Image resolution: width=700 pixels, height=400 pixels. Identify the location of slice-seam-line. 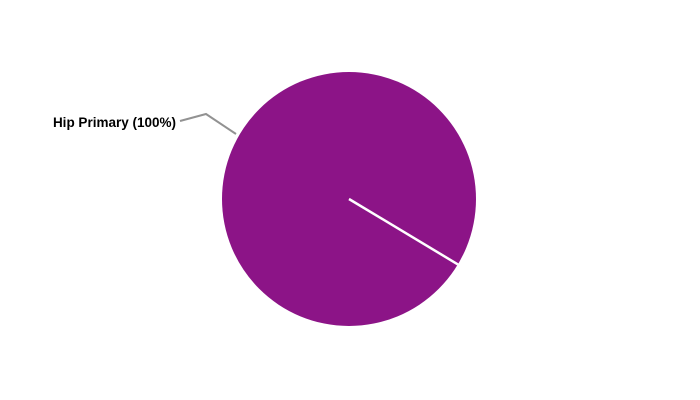
(403, 231).